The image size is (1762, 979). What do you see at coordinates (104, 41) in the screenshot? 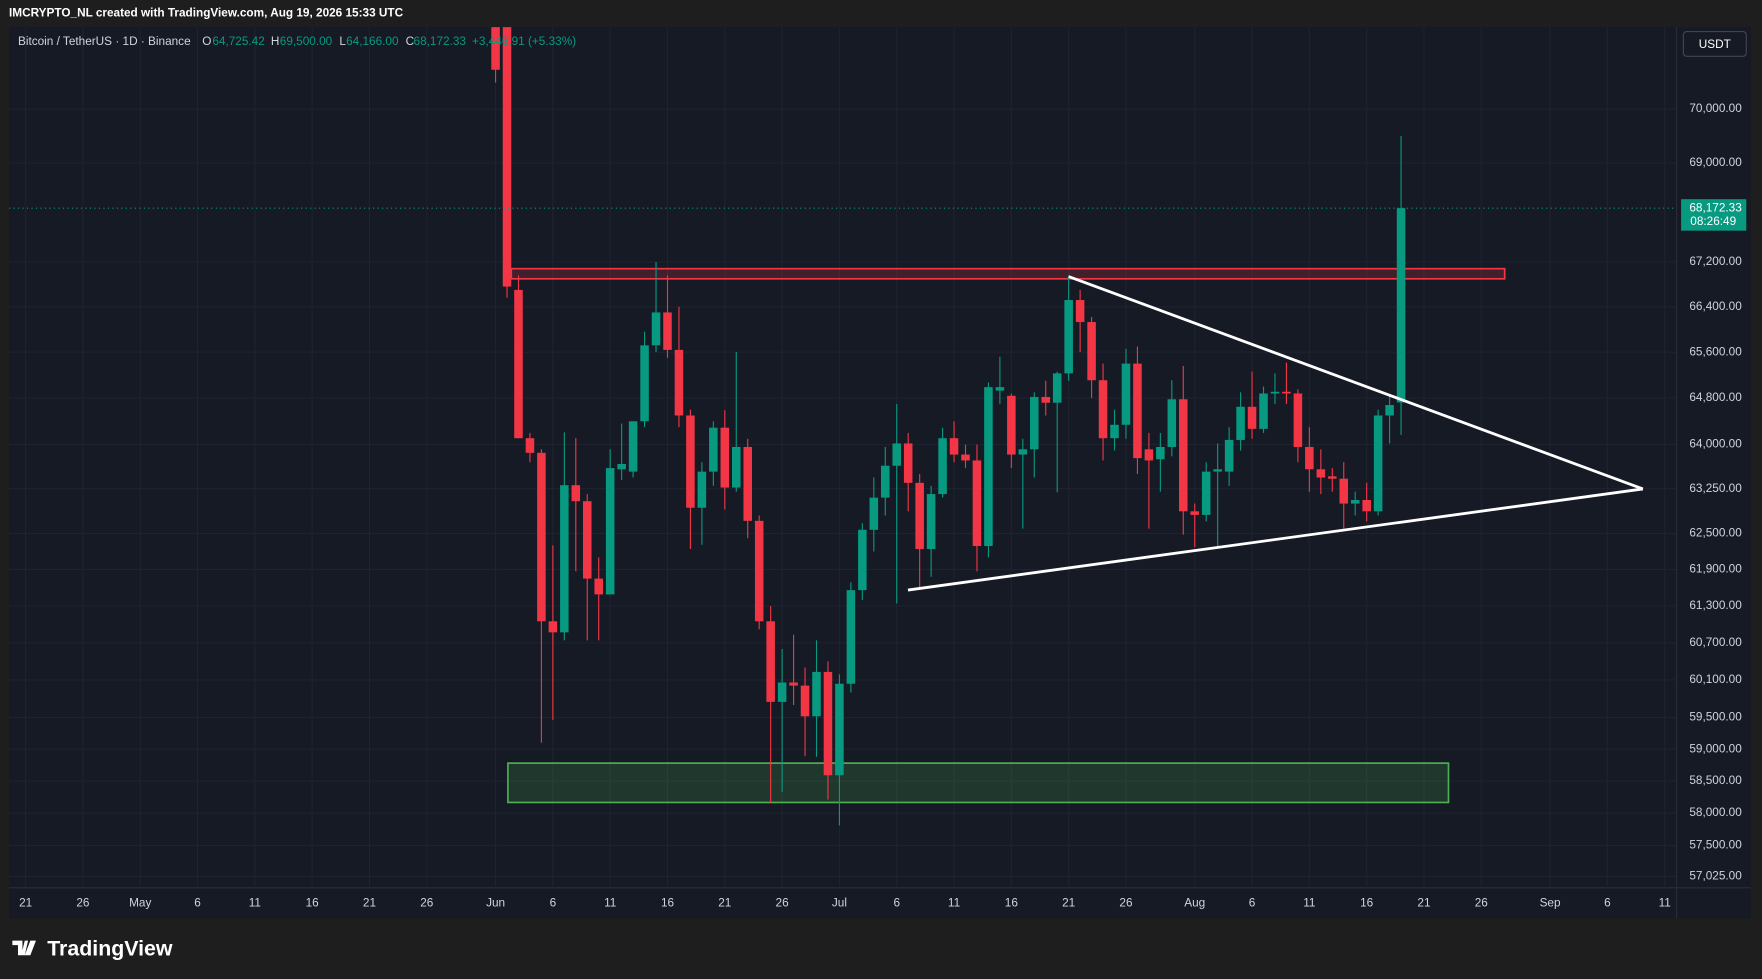
I see `symbol: Bitcoin / TetherUS · 1D · Binance` at bounding box center [104, 41].